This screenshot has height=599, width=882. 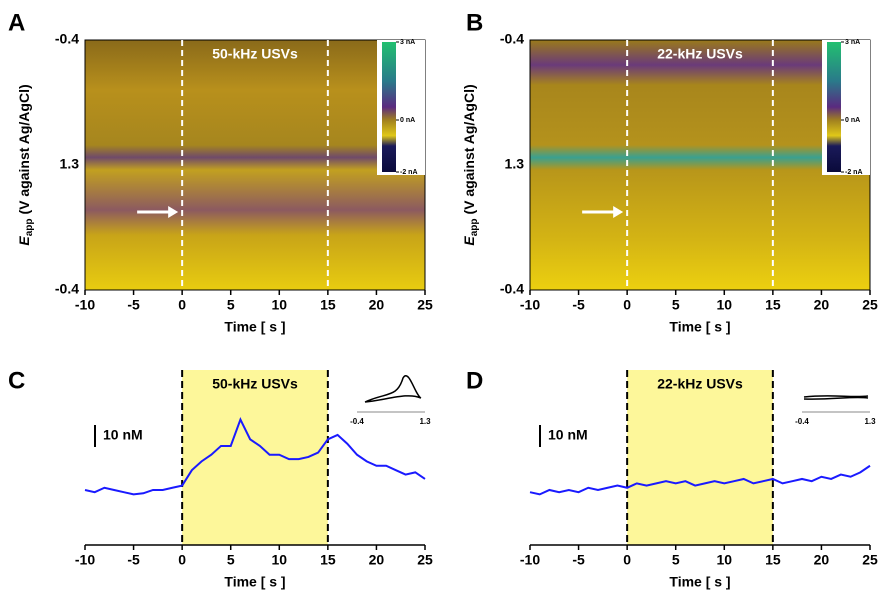 What do you see at coordinates (16, 22) in the screenshot?
I see `panel-label: A` at bounding box center [16, 22].